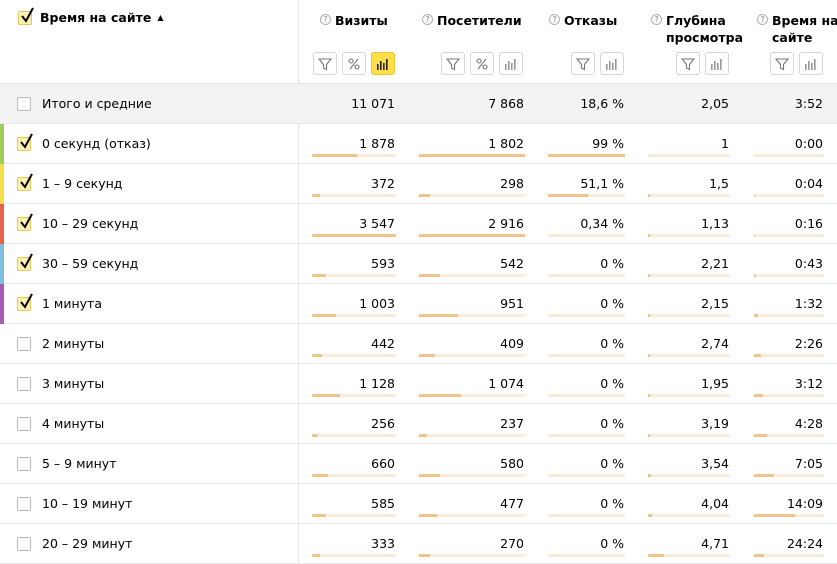 This screenshot has width=837, height=564. Describe the element at coordinates (418, 424) in the screenshot. I see `table-row: 4 минуты 256 237 0 % 3,19 4:28` at that location.